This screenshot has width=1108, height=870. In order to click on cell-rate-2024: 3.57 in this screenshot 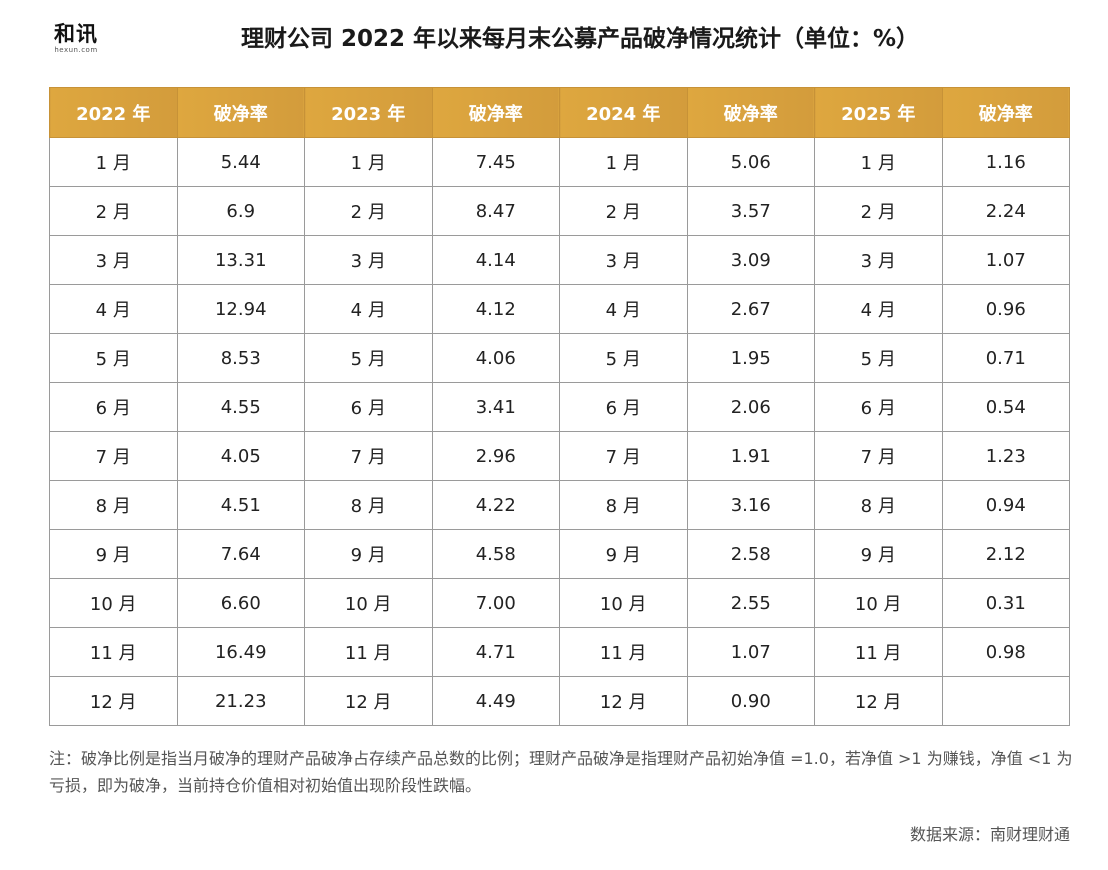, I will do `click(750, 211)`.